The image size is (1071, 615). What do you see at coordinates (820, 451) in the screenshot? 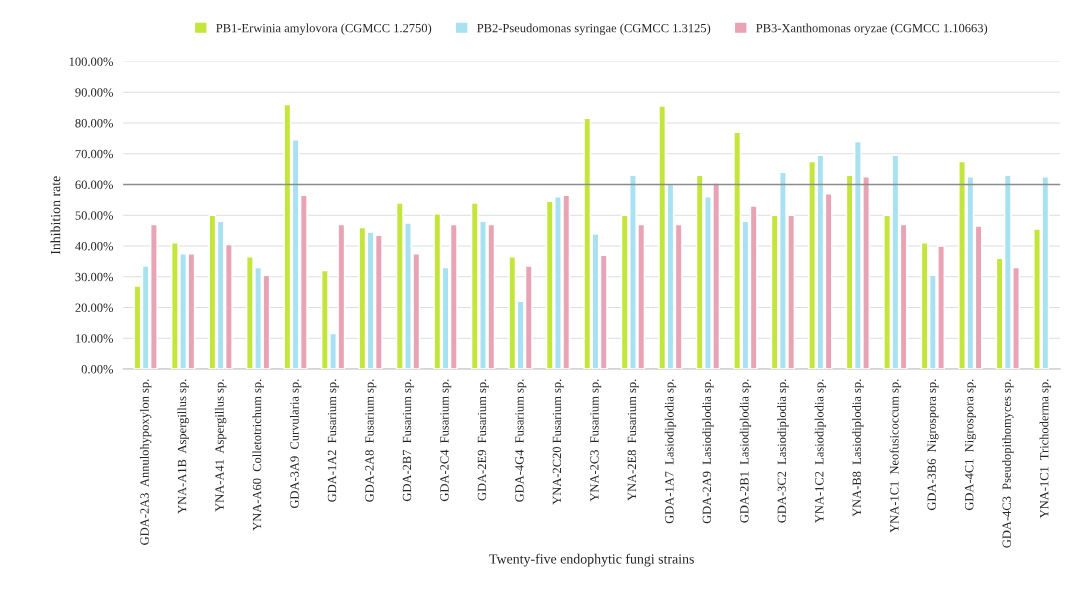
I see `x-tick-label: YNA-1C2 Lasiodiplodia sp.` at bounding box center [820, 451].